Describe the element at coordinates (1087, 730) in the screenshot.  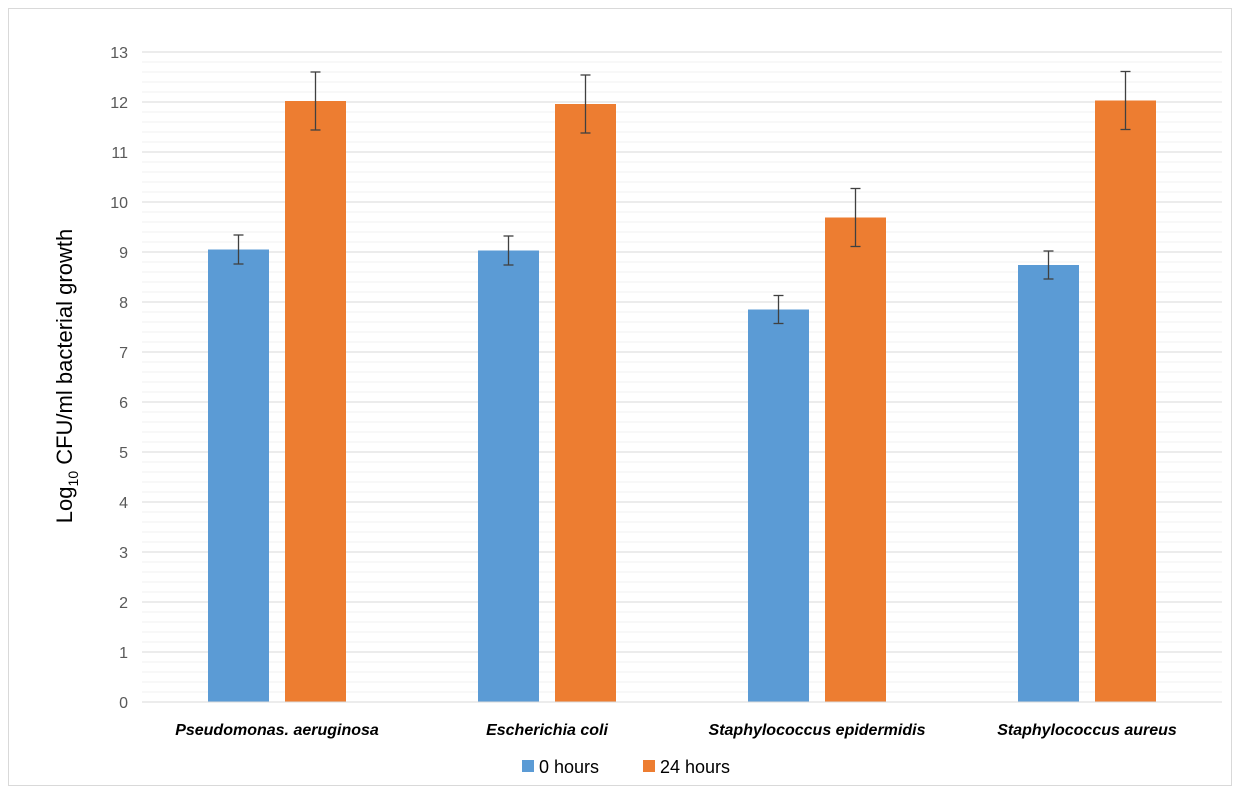
I see `x-category-label: Staphylococcus aureus` at that location.